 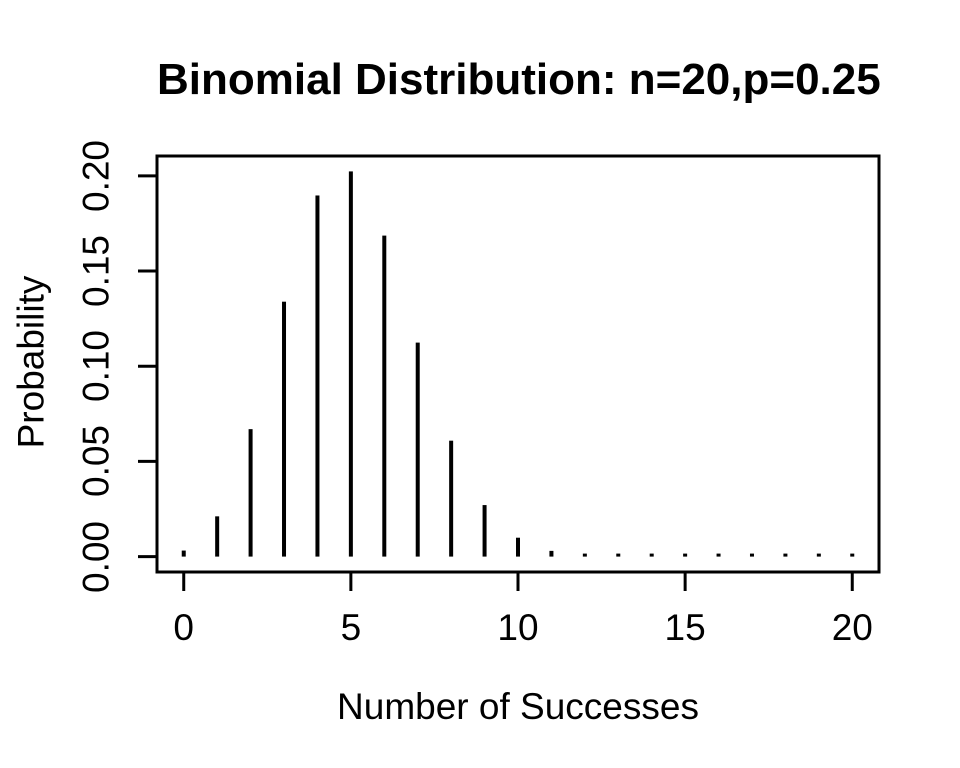 I want to click on chart-title: Binomial Distribution: n=20,p=0.25, so click(x=519, y=79).